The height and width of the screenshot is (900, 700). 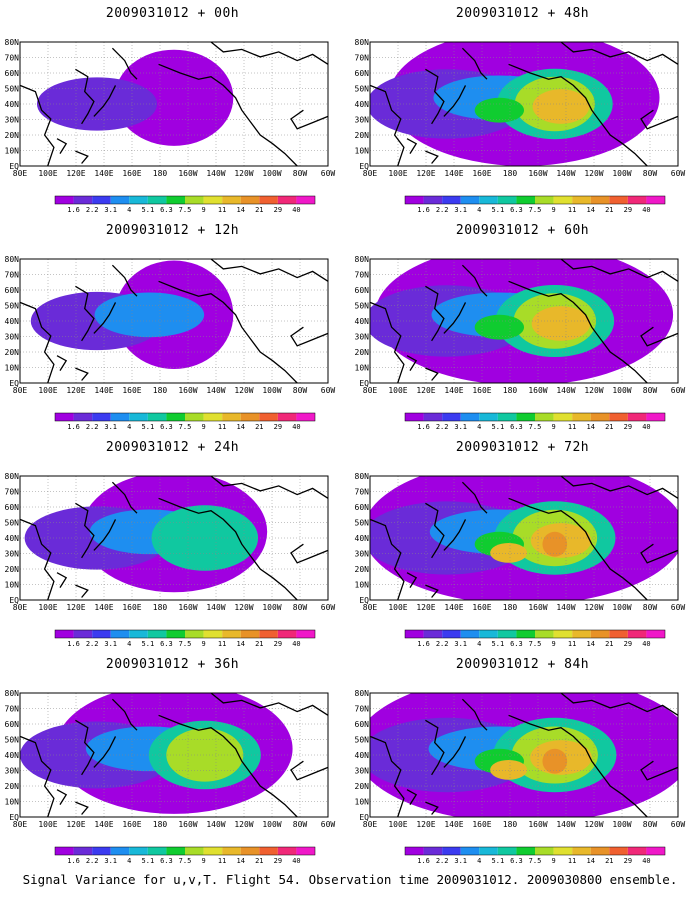 What do you see at coordinates (12, 321) in the screenshot?
I see `lat-label: 40N` at bounding box center [12, 321].